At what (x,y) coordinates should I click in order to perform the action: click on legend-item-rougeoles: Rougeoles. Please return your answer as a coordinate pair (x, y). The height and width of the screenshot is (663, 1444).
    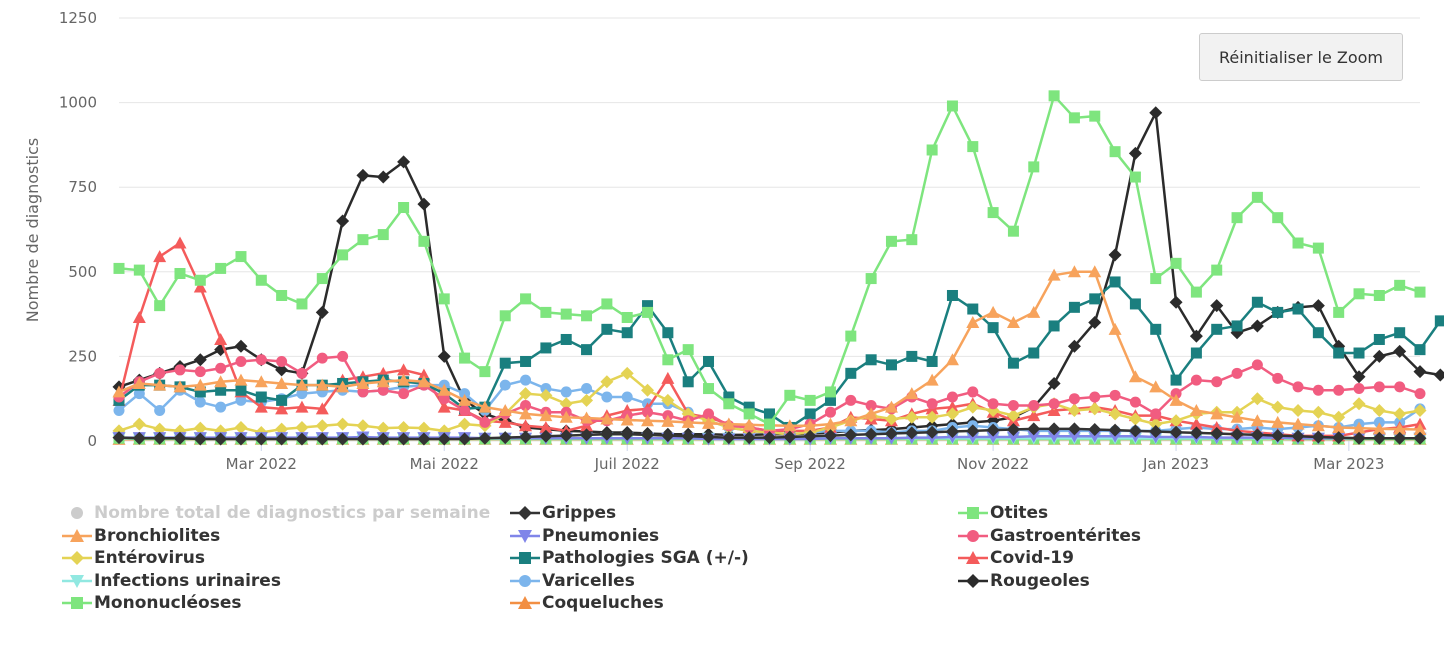
    Looking at the image, I should click on (1023, 581).